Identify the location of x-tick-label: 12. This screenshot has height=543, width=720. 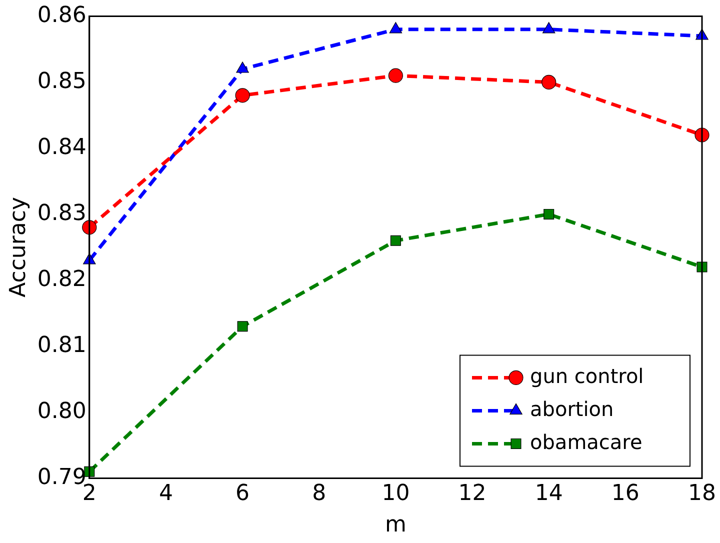
(472, 493).